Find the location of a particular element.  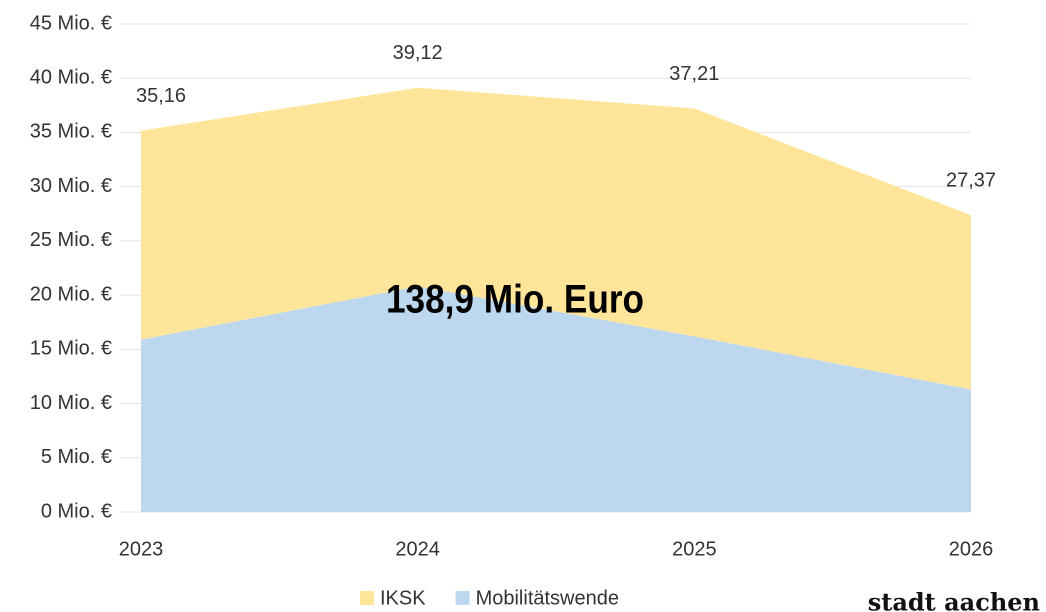

legend-label: Mobilitätswende is located at coordinates (547, 598).